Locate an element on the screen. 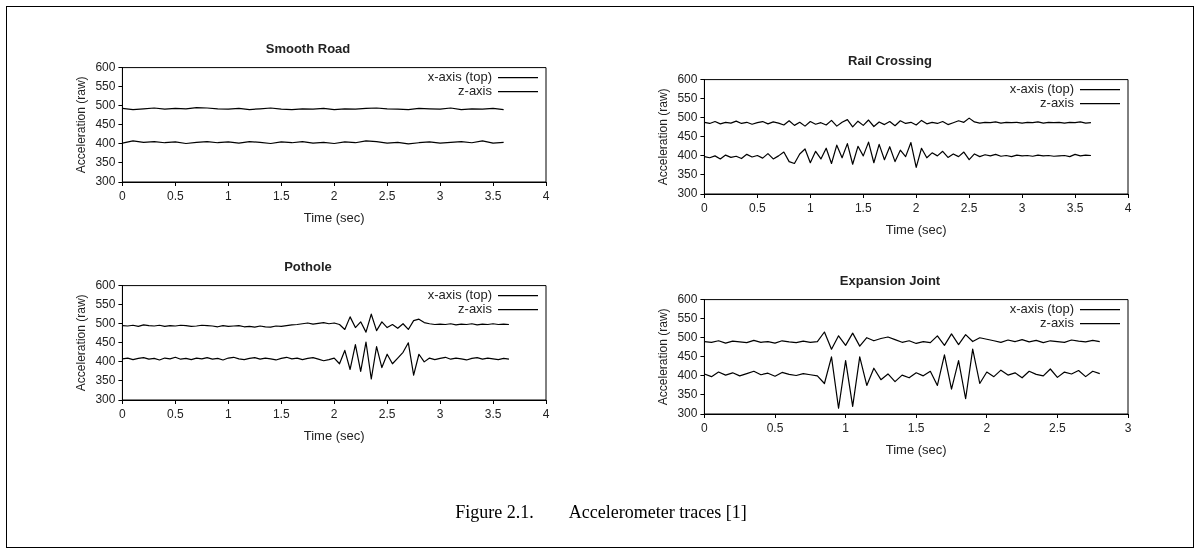 The height and width of the screenshot is (553, 1202). chart-title: Pothole is located at coordinates (308, 267).